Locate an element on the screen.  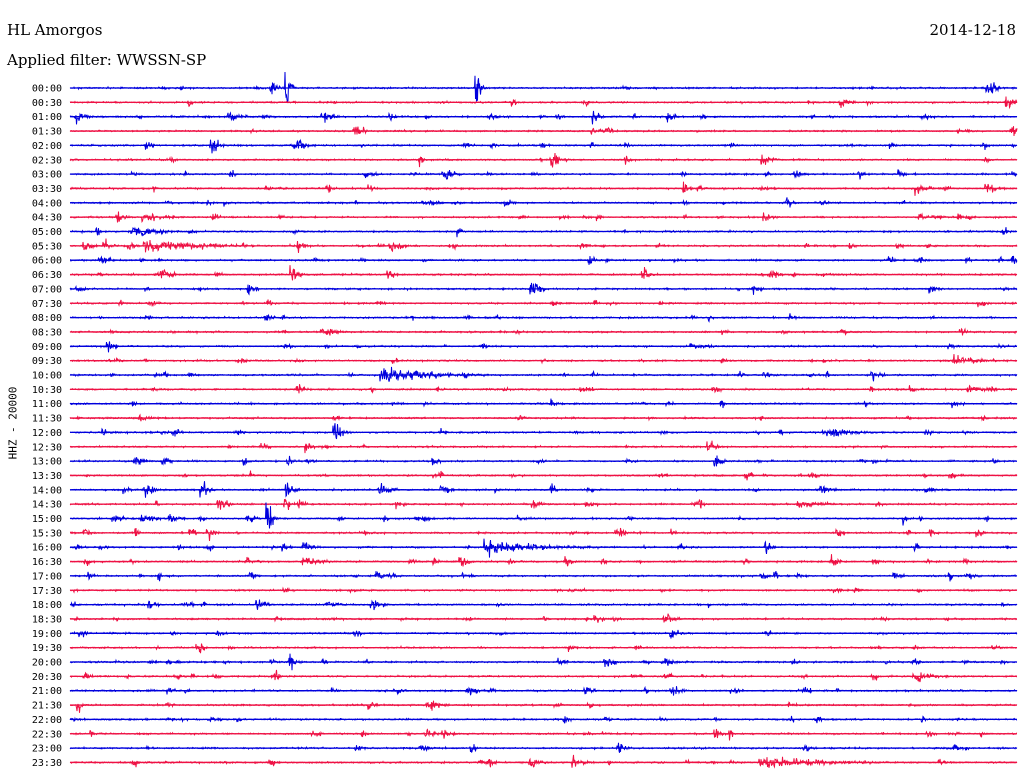
time-tick-label: 21:00 is located at coordinates (47, 691).